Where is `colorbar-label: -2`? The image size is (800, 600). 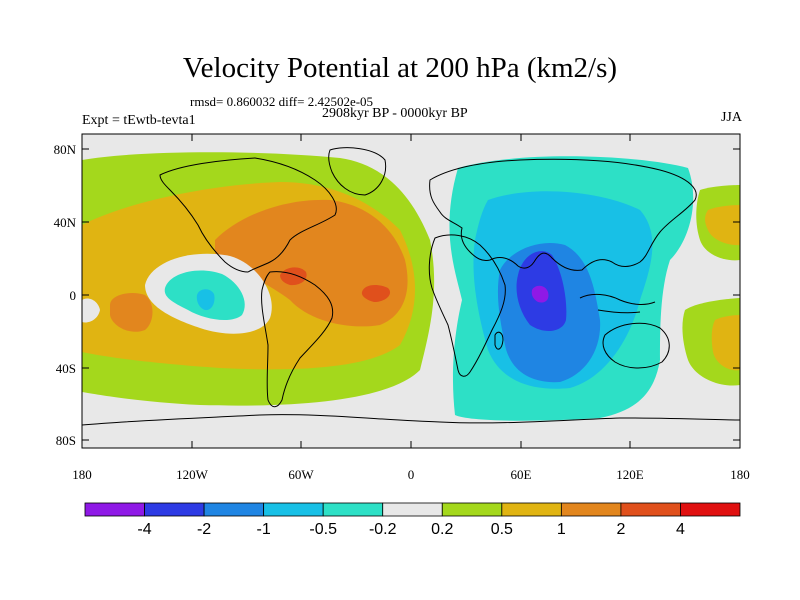 colorbar-label: -2 is located at coordinates (204, 529).